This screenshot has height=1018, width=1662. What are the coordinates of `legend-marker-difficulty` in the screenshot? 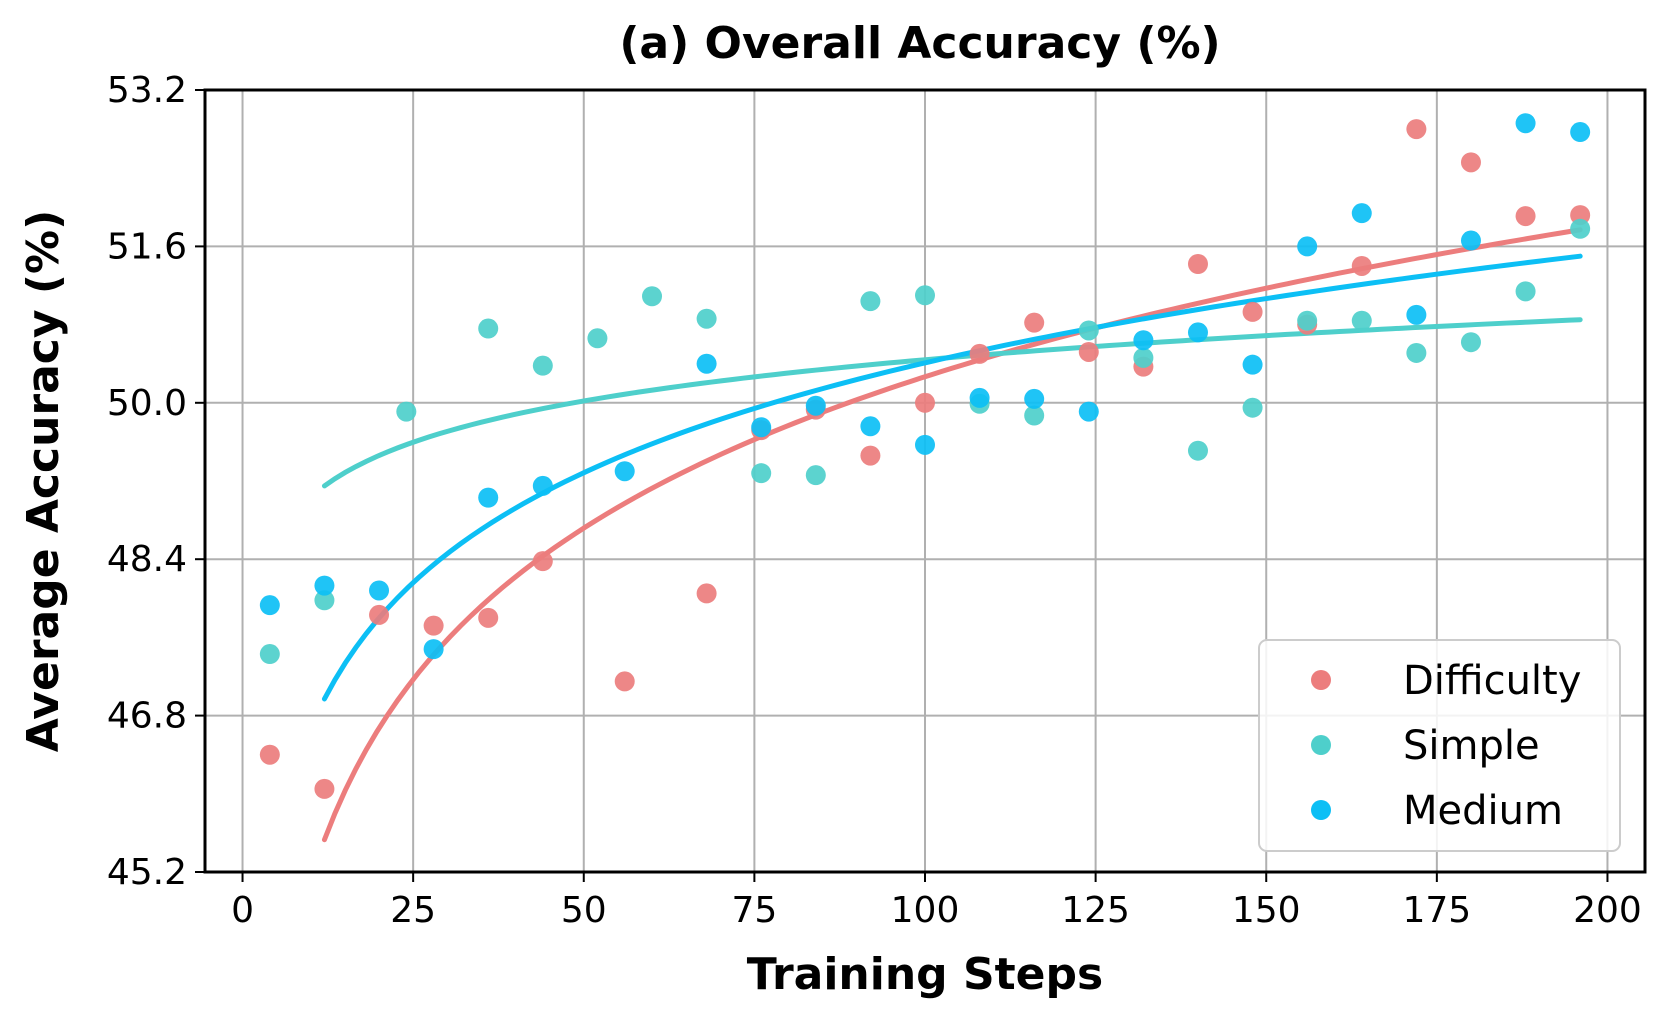 It's located at (1321, 680).